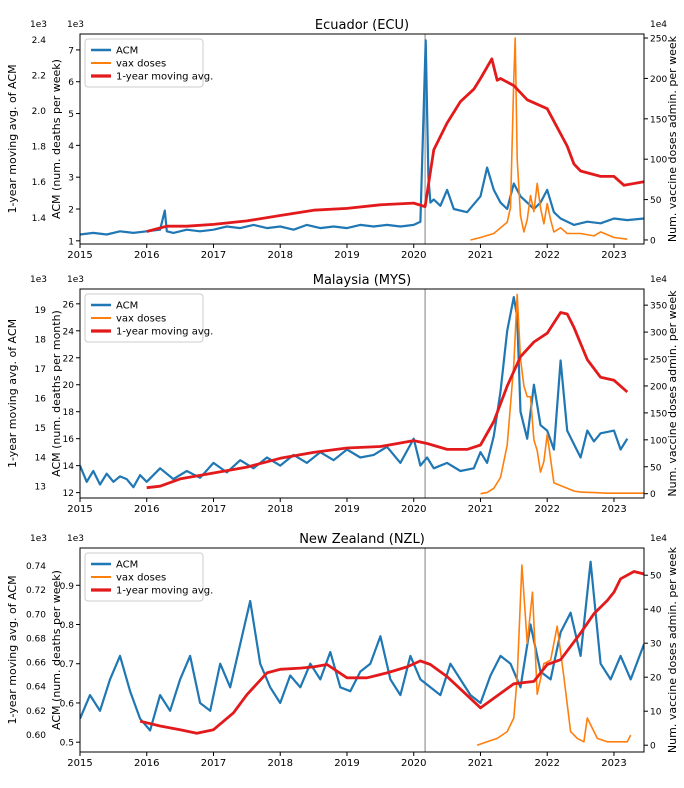  What do you see at coordinates (67, 744) in the screenshot?
I see `inner-y-tick-label: 0.5` at bounding box center [67, 744].